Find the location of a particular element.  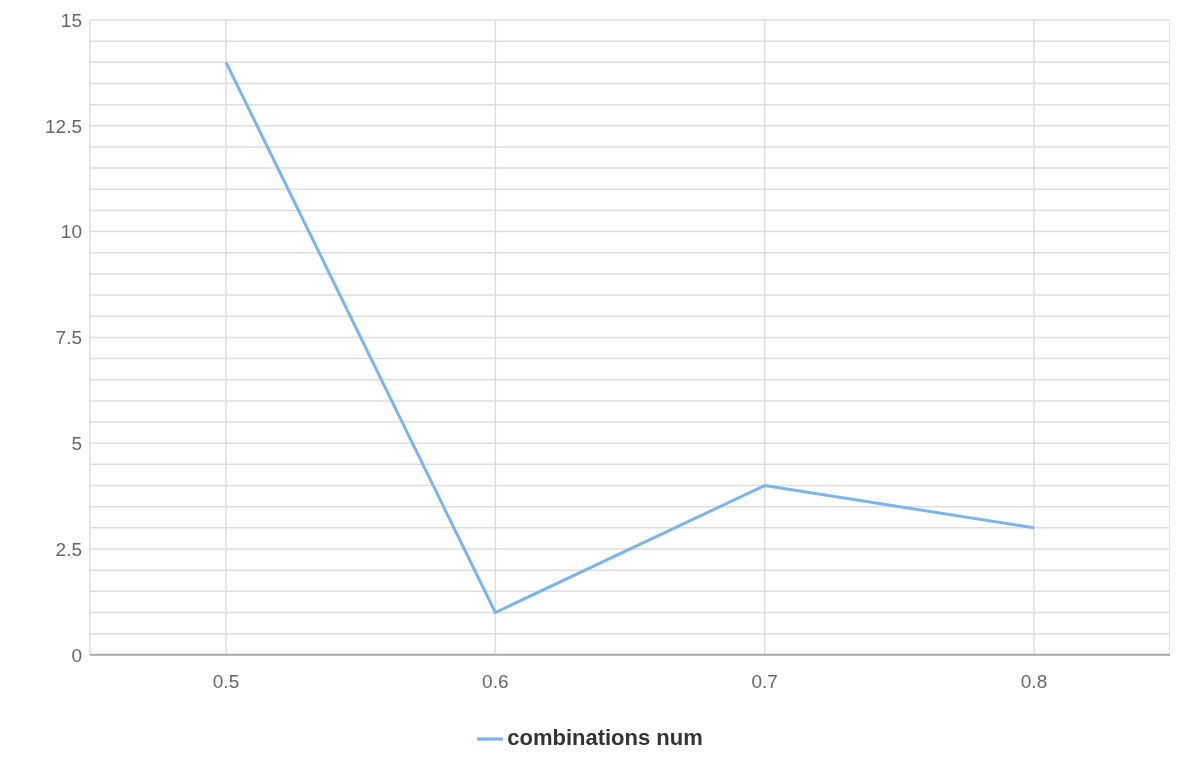

x-tick-label: 0.7 is located at coordinates (764, 682).